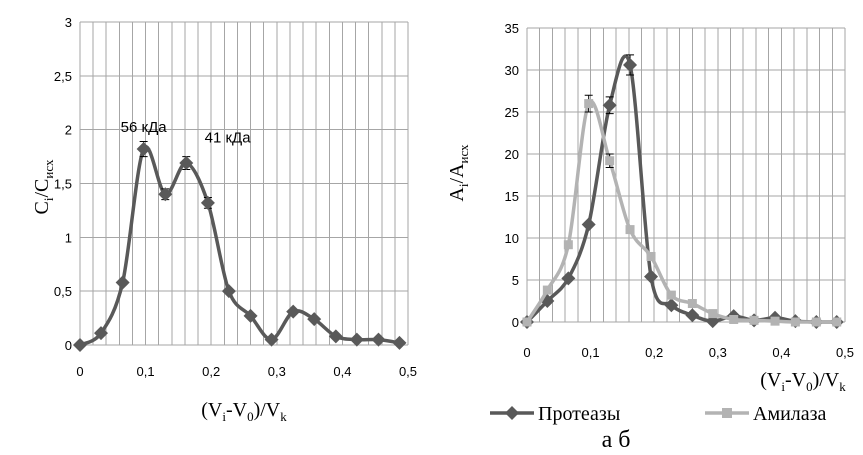 The height and width of the screenshot is (455, 863). What do you see at coordinates (228, 138) in the screenshot?
I see `annotation-label: 41 кДа` at bounding box center [228, 138].